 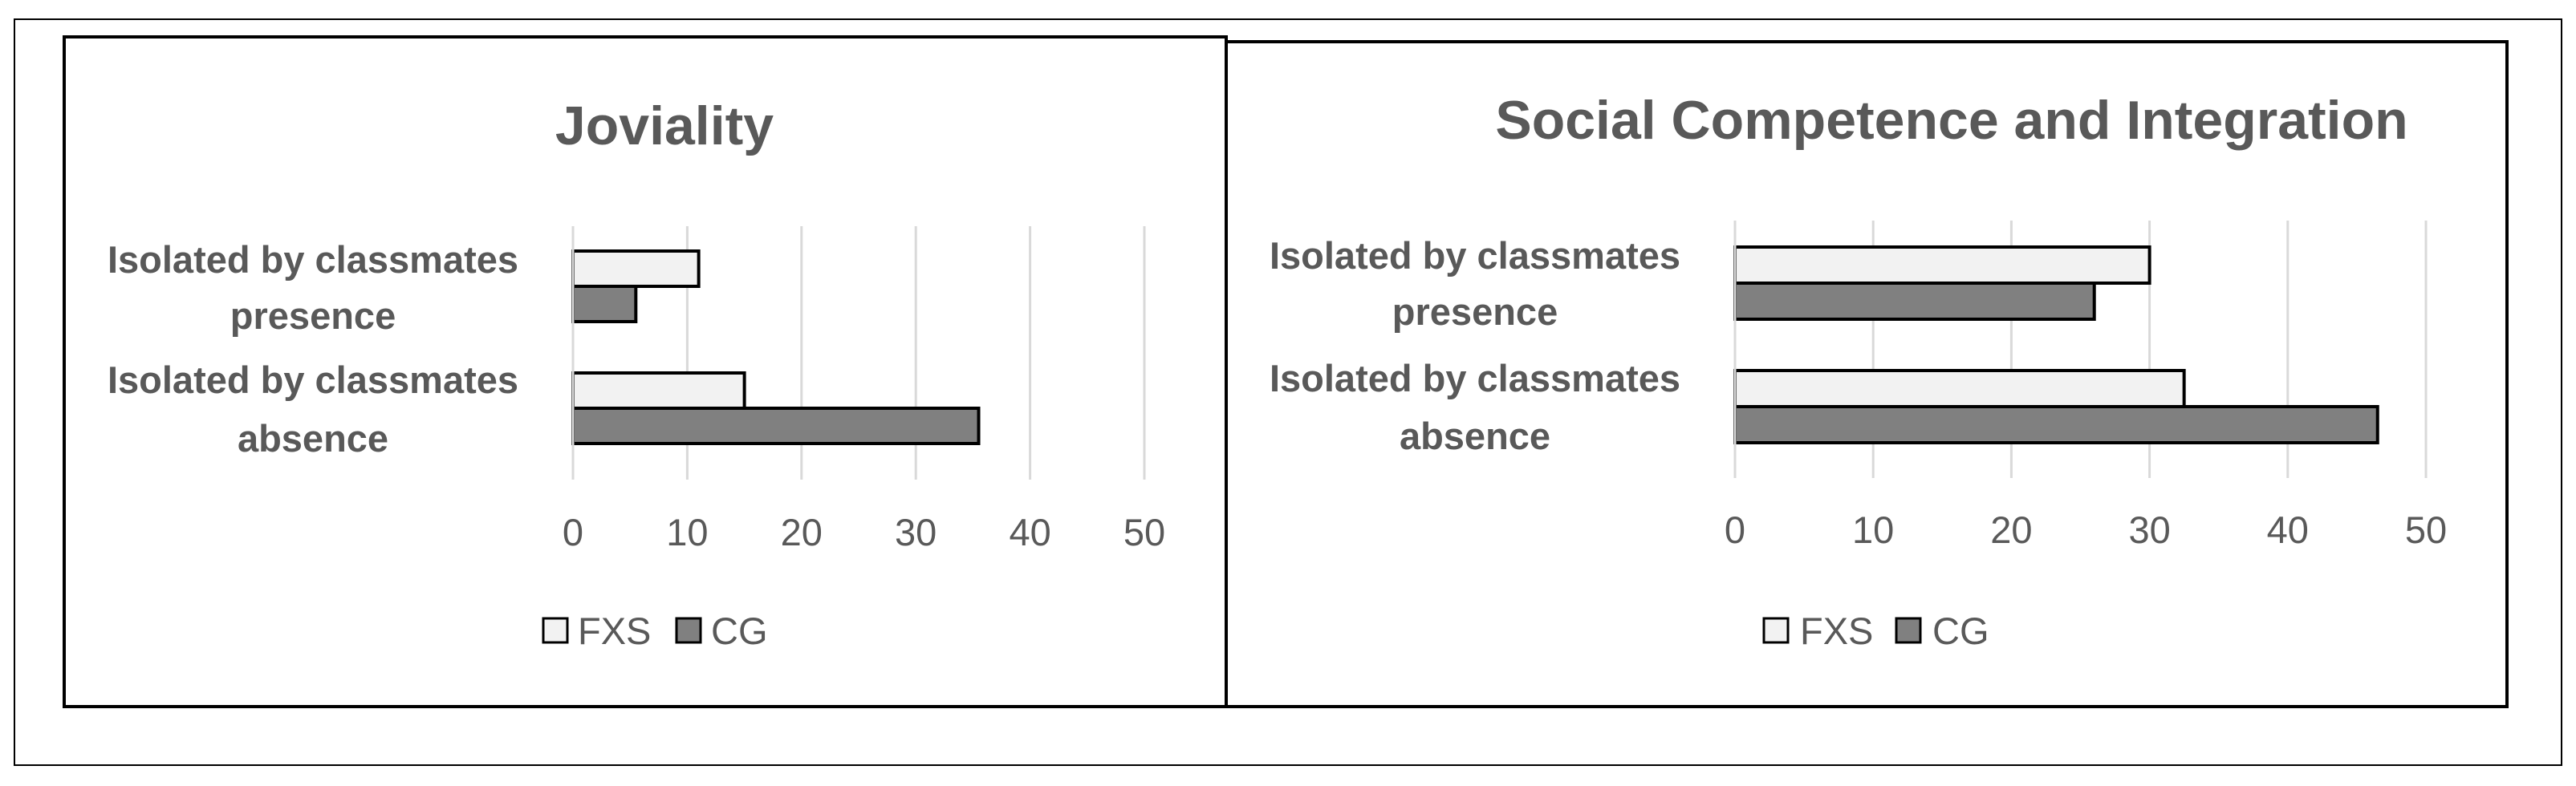 What do you see at coordinates (1951, 120) in the screenshot?
I see `chart-title: Social Competence and Integration` at bounding box center [1951, 120].